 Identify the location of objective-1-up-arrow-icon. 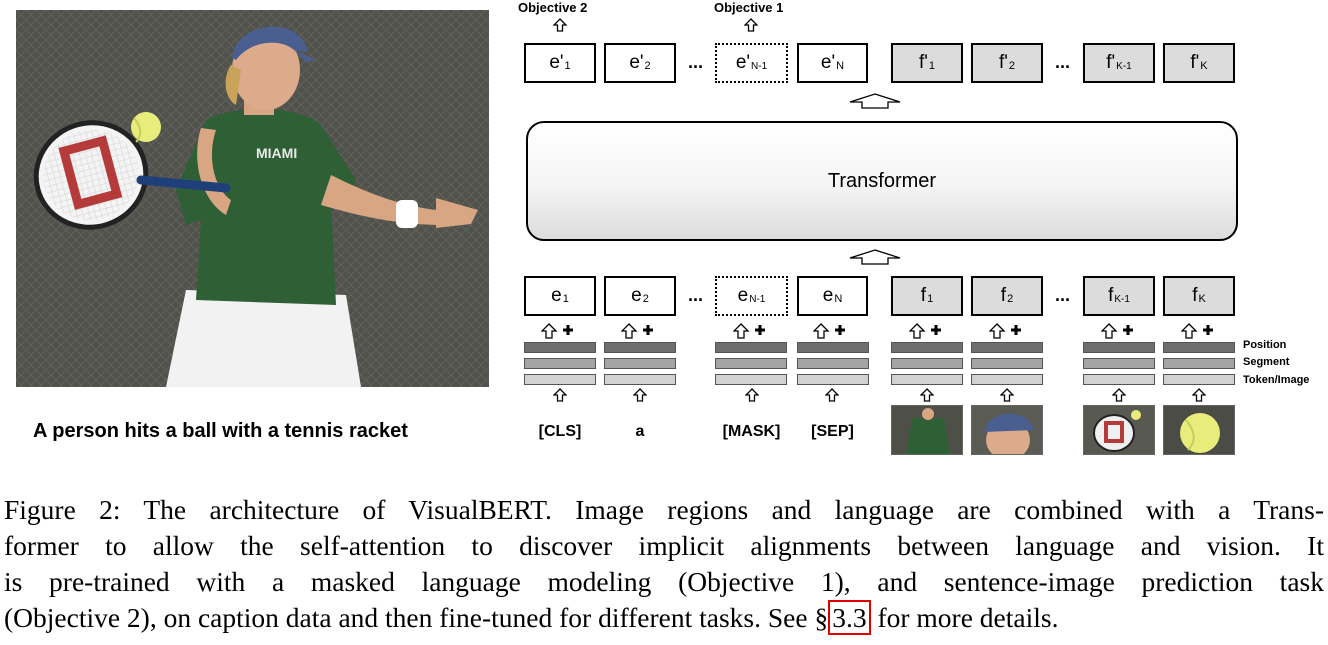
(751, 25).